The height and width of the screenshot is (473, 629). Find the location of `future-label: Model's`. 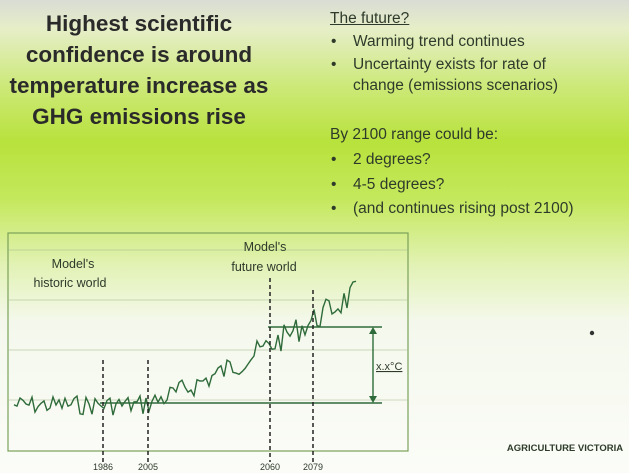

future-label: Model's is located at coordinates (265, 247).